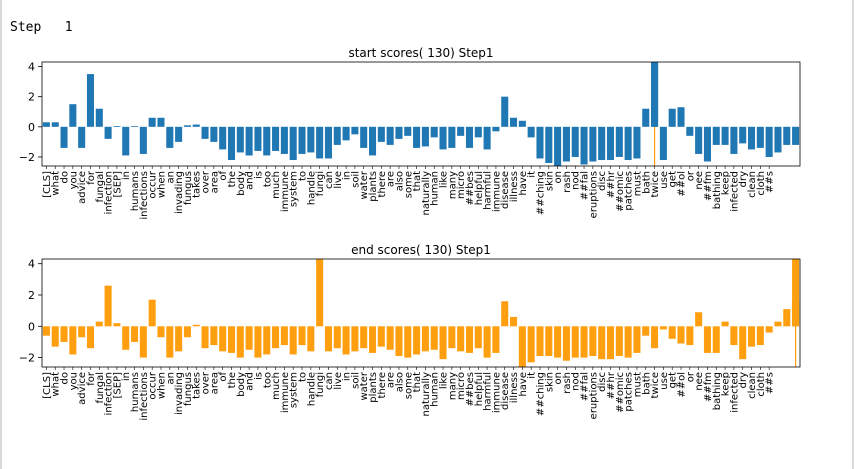 This screenshot has height=469, width=854. Describe the element at coordinates (338, 180) in the screenshot. I see `start-xtick-label: live` at that location.